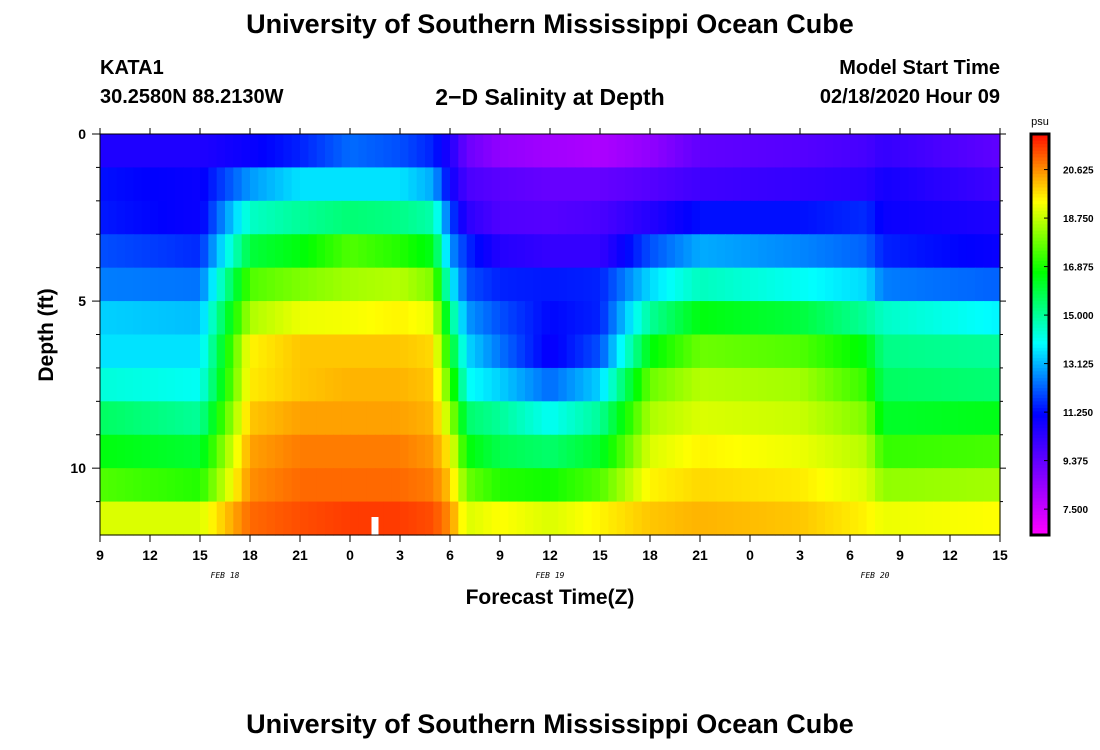  Describe the element at coordinates (550, 97) in the screenshot. I see `chart-subtitle: 2−D Salinity at Depth` at that location.